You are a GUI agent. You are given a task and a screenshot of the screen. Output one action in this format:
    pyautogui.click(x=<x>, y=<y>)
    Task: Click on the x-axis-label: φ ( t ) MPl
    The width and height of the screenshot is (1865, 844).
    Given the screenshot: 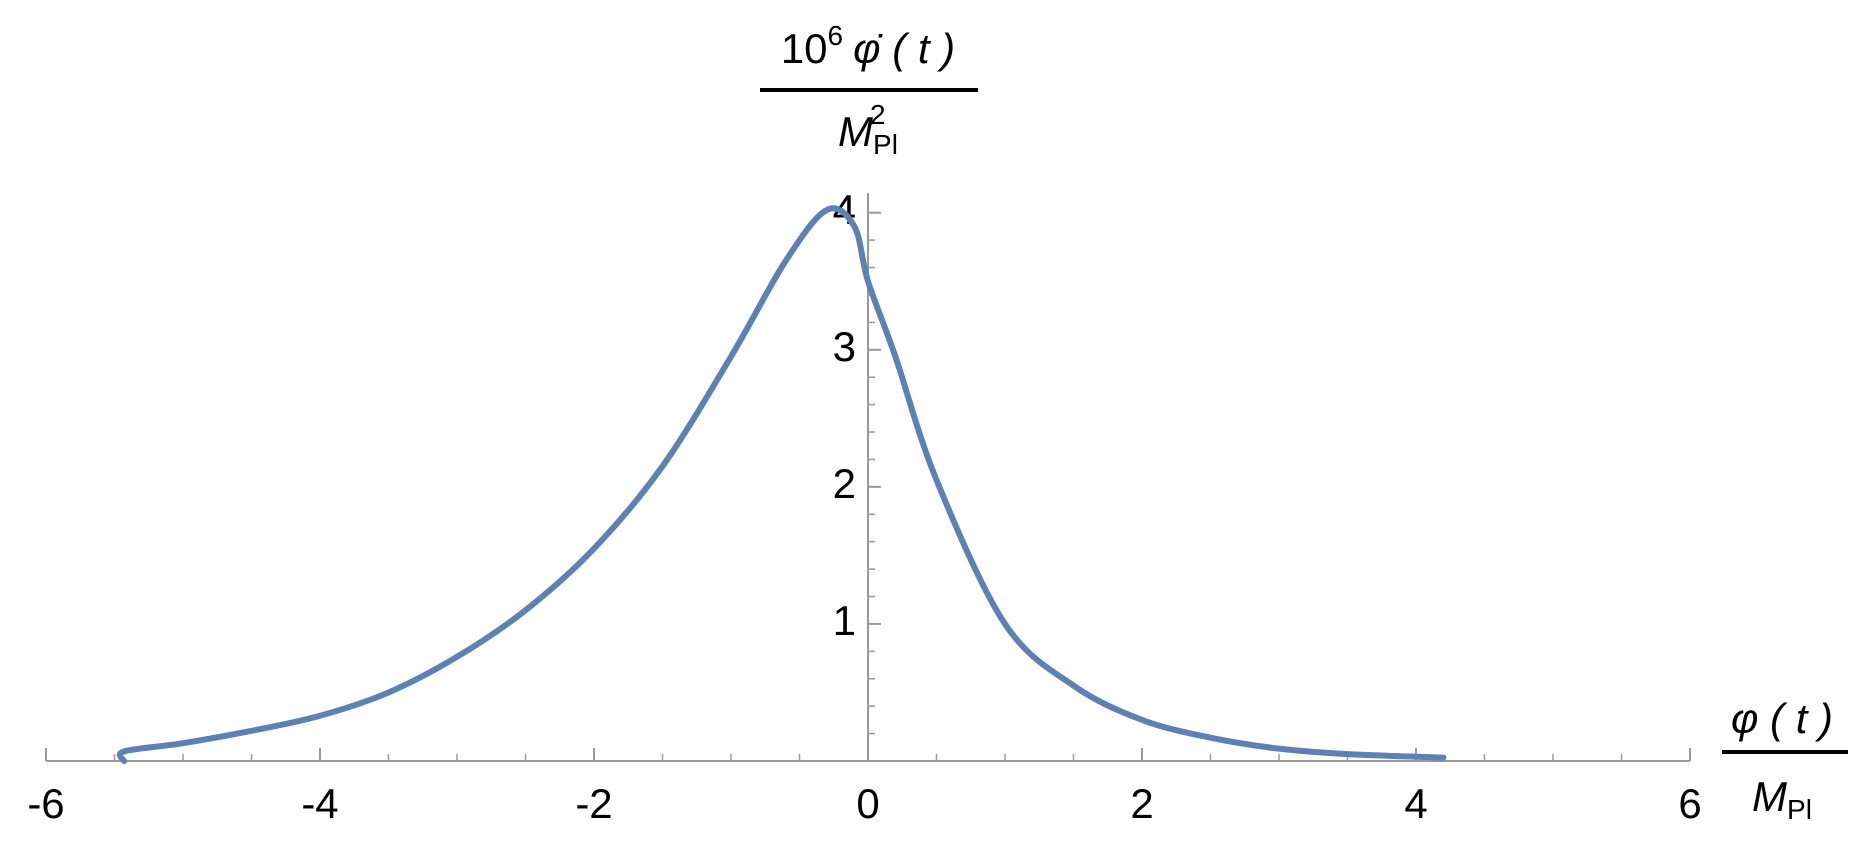 What is the action you would take?
    pyautogui.click(x=1785, y=760)
    